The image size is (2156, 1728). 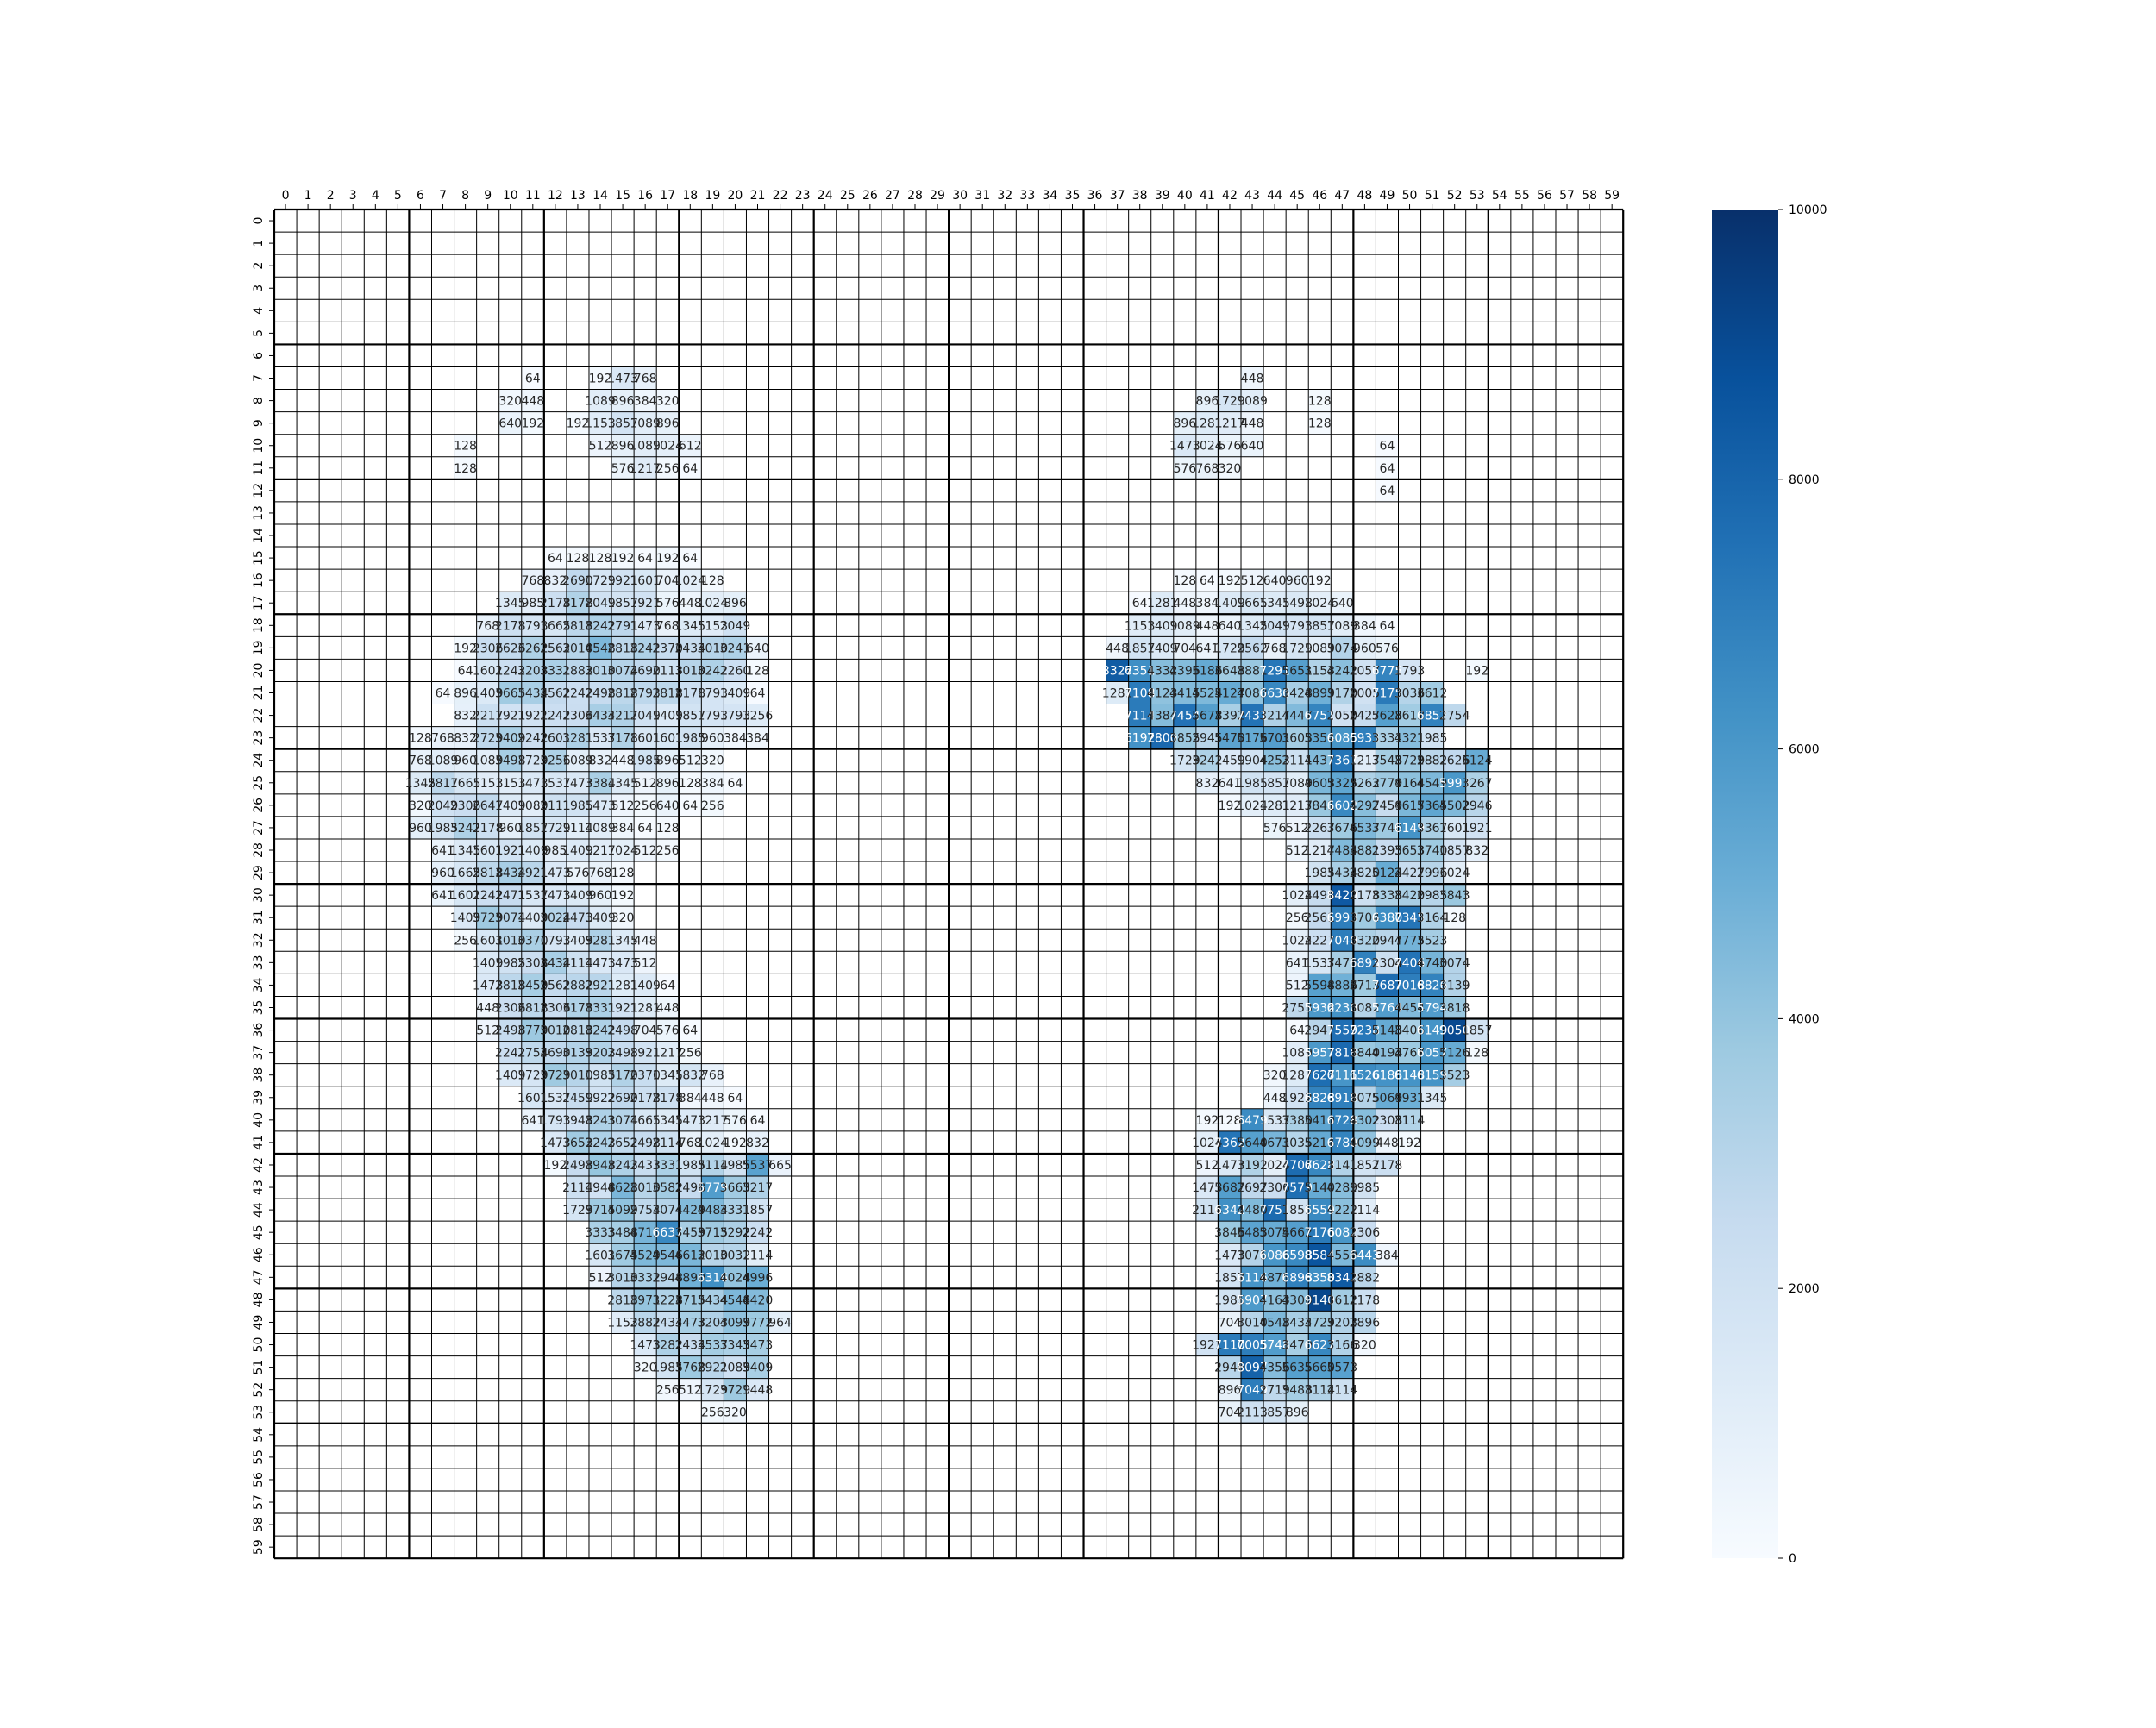 I want to click on y-tick-label: 8, so click(x=259, y=401).